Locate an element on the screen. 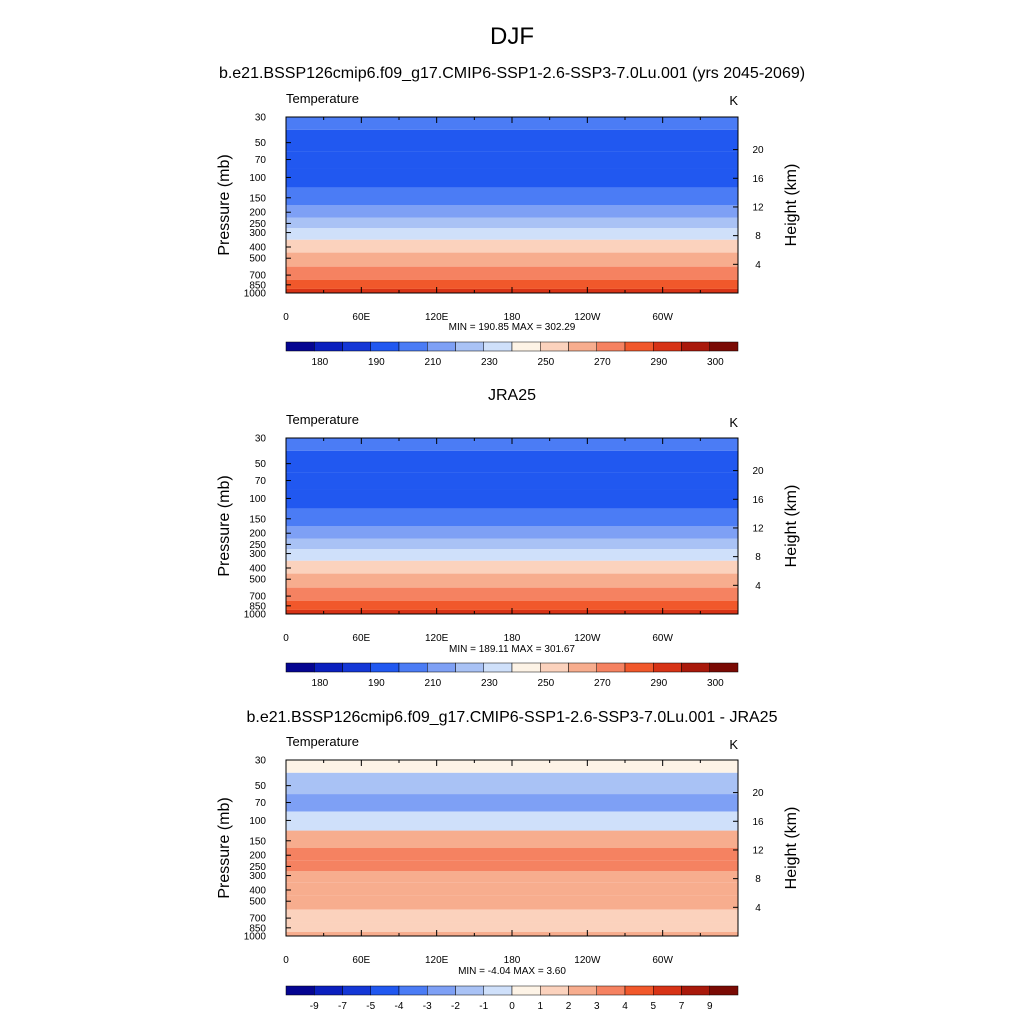 This screenshot has height=1024, width=1024. colorbar-label: 290 is located at coordinates (659, 362).